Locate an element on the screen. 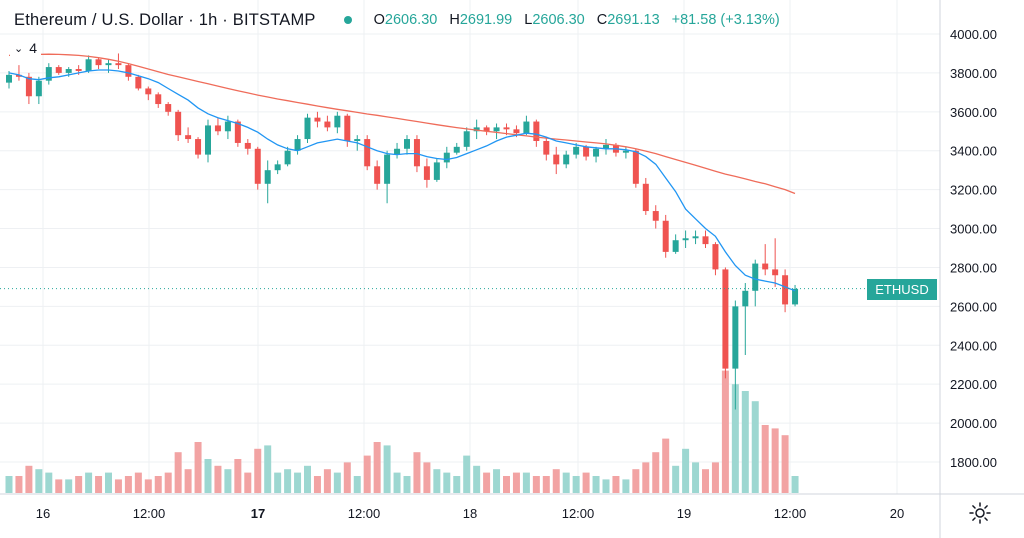  time-tick-label: 20 is located at coordinates (897, 513).